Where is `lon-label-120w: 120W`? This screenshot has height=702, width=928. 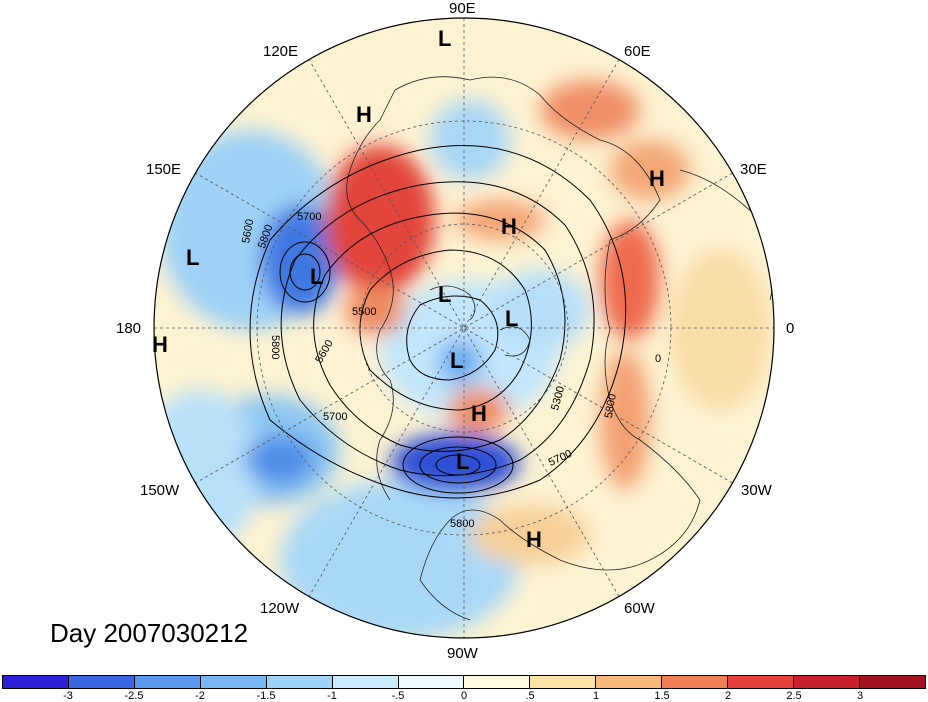
lon-label-120w: 120W is located at coordinates (280, 608).